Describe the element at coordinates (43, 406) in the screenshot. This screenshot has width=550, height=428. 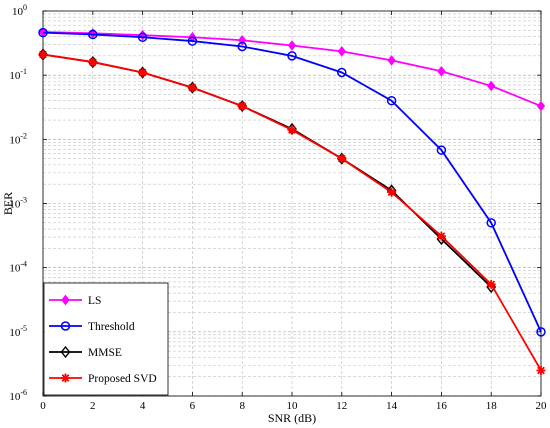
I see `x-tick-label: 0` at that location.